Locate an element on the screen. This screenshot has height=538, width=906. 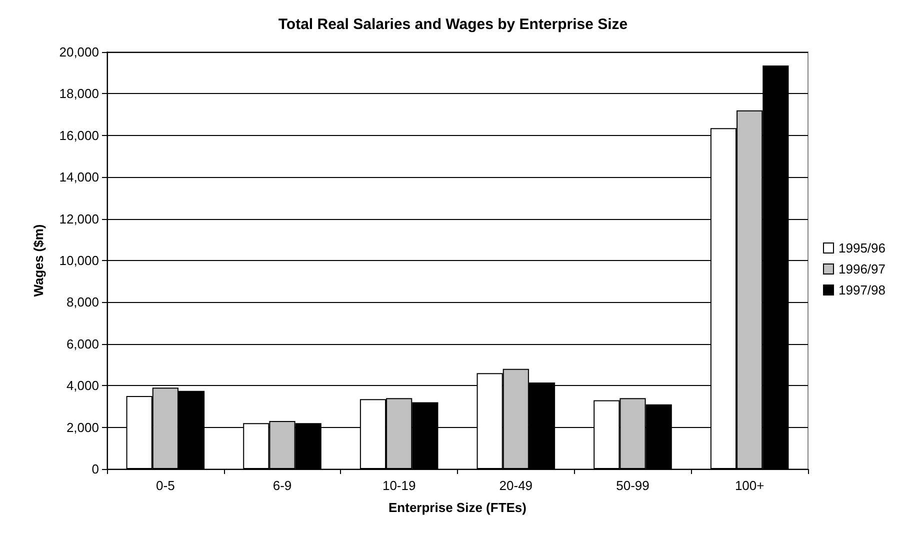
legend-label: 1997/98 is located at coordinates (862, 290).